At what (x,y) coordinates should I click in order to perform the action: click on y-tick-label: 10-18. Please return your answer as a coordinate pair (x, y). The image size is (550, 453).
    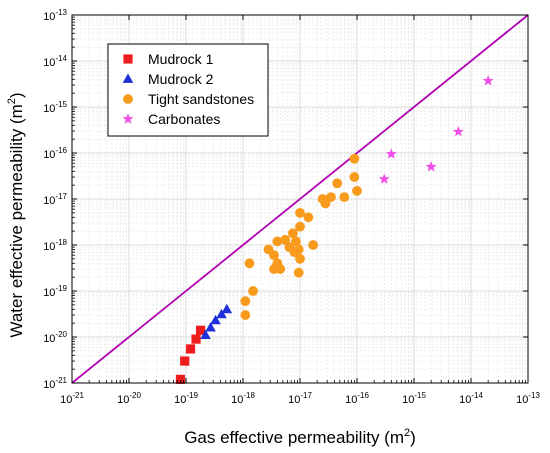
    Looking at the image, I should click on (55, 245).